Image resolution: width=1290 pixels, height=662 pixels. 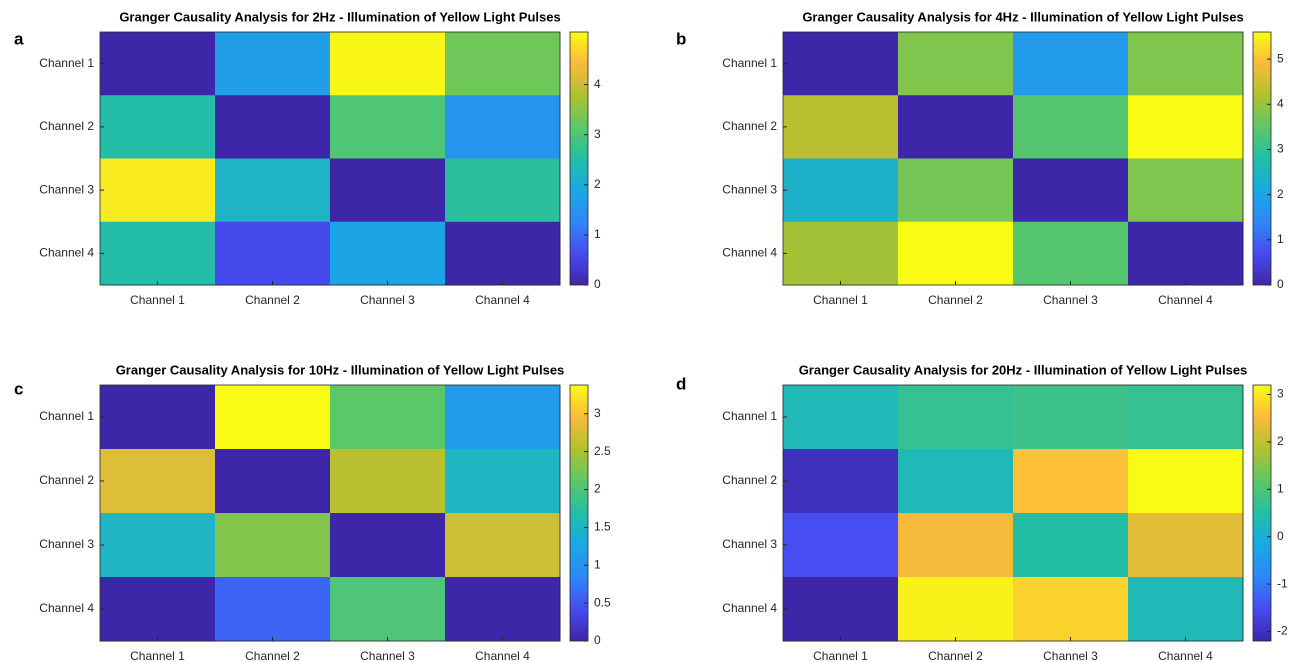 I want to click on panel-label: c, so click(x=18, y=388).